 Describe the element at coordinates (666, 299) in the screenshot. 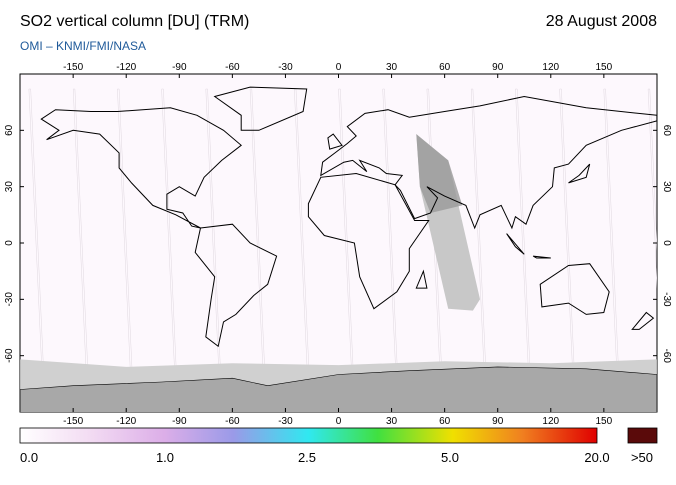

I see `lat-tick-label-right: -30` at that location.